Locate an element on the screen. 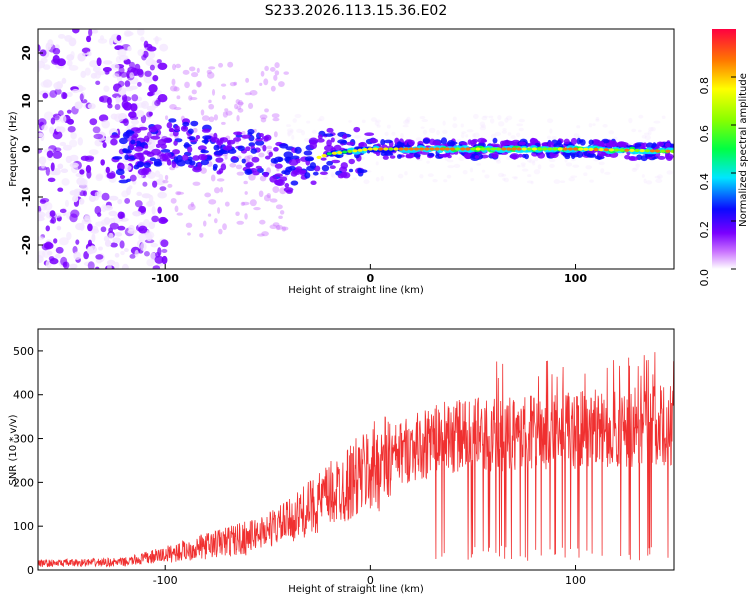 The width and height of the screenshot is (750, 600). snr-y-axis-label: SNR (10 * v/v) is located at coordinates (13, 449).